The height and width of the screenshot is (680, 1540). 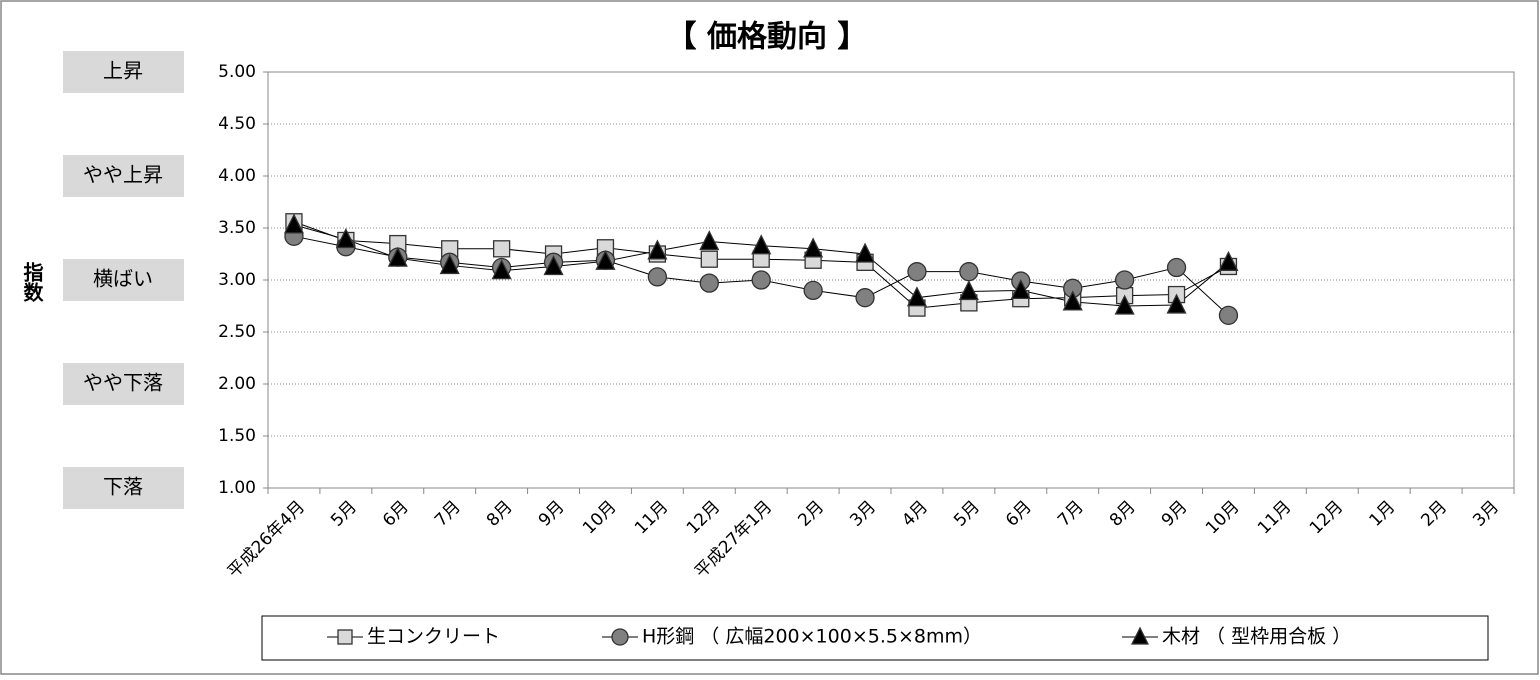 What do you see at coordinates (237, 332) in the screenshot?
I see `y-tick-label: 2.50` at bounding box center [237, 332].